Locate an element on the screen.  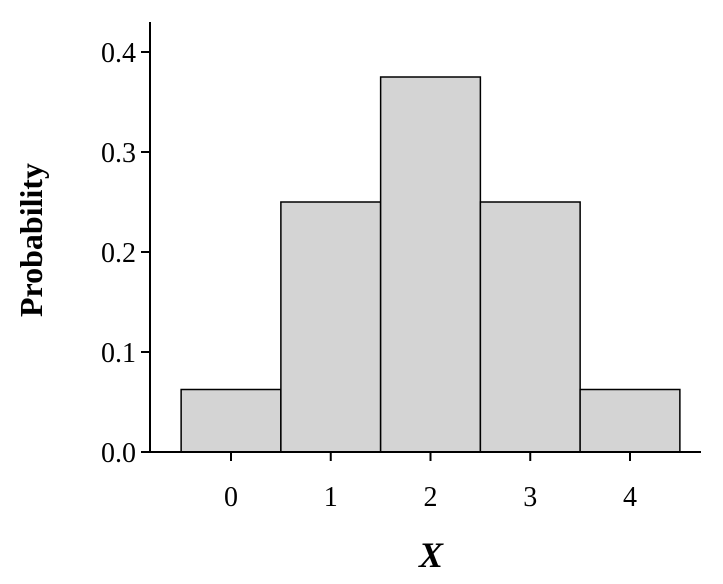
y-axis-title: Probability is located at coordinates (31, 240).